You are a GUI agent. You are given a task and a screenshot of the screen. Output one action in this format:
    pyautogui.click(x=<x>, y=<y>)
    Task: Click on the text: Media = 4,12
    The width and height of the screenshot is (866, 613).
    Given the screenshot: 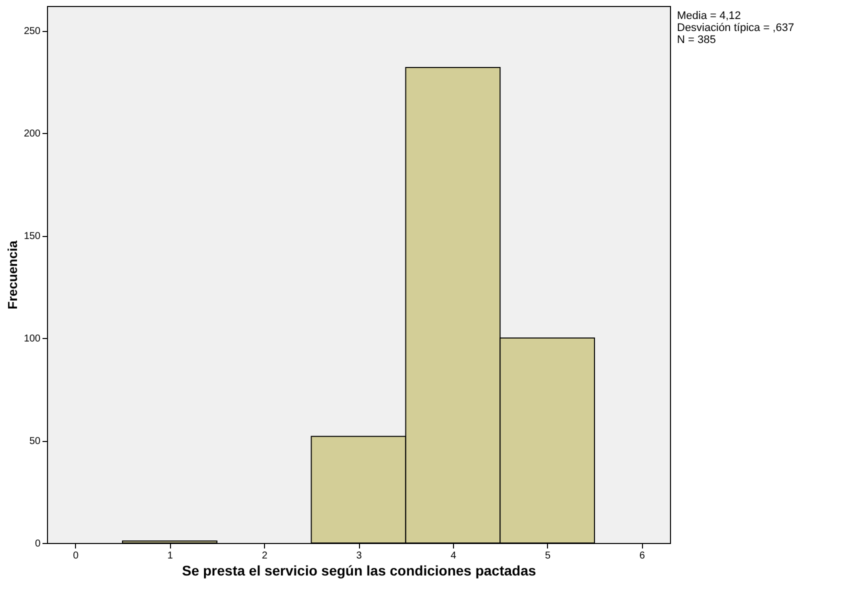 What is the action you would take?
    pyautogui.click(x=709, y=16)
    